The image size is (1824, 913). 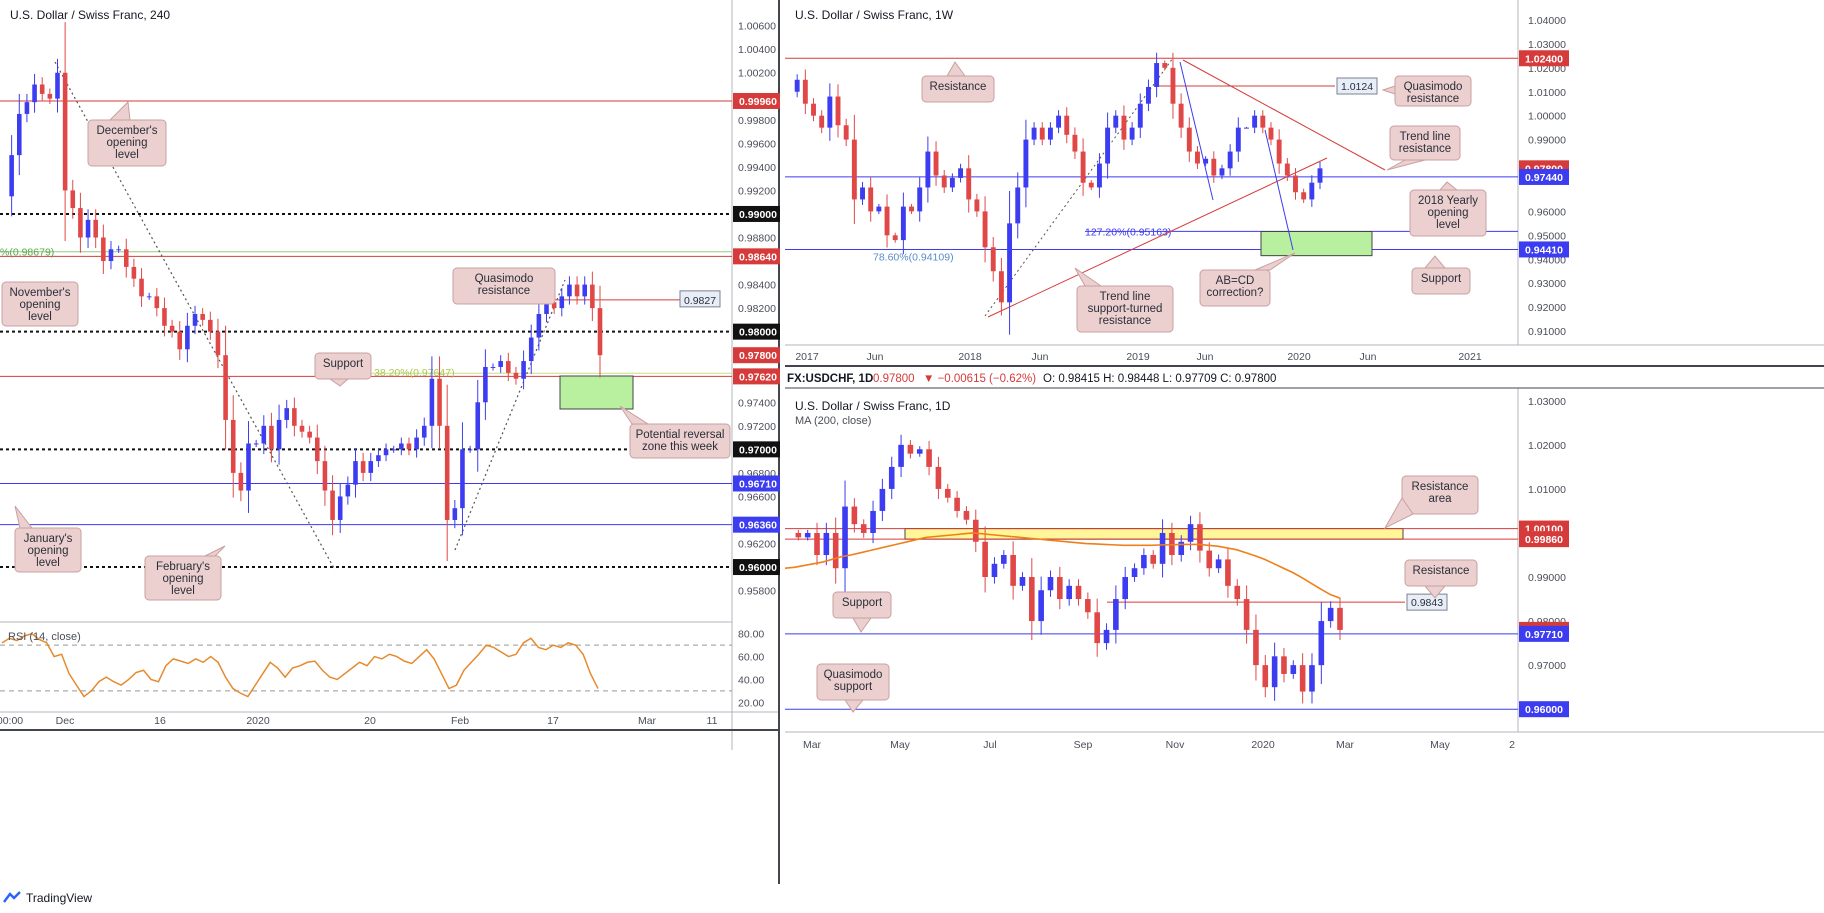 I want to click on h4-callout-november-label-line: opening, so click(x=40, y=305).